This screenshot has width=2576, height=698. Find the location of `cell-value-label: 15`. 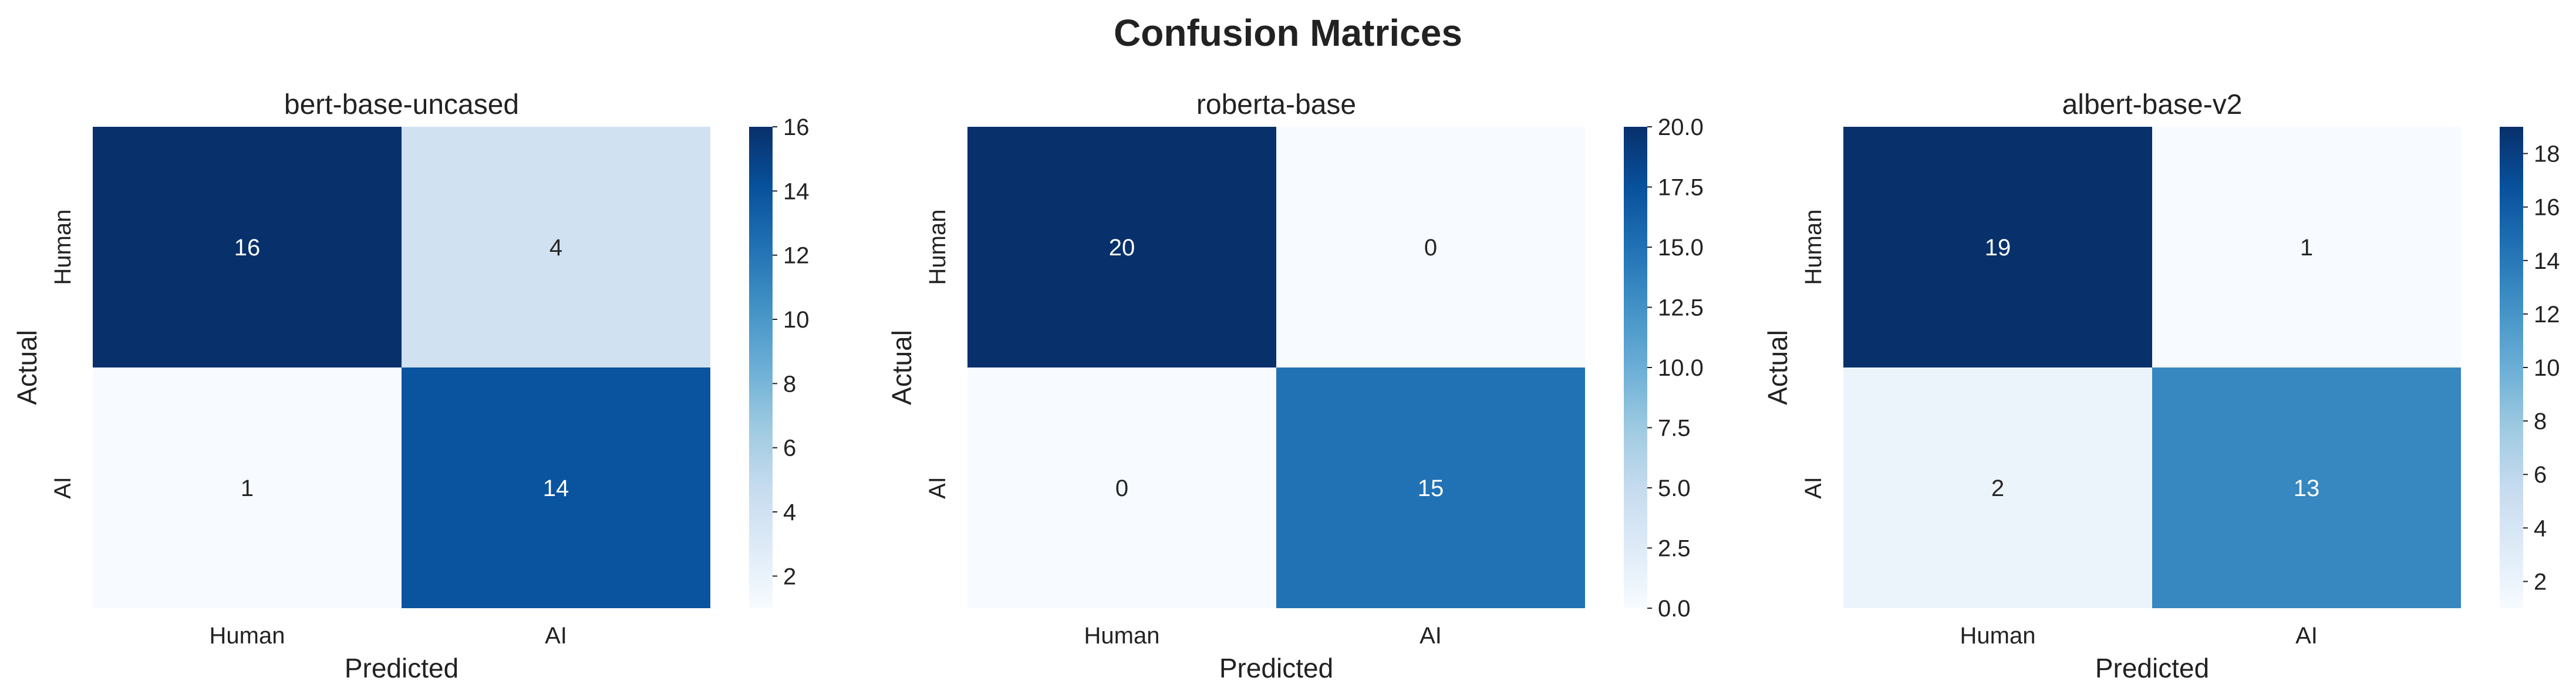

cell-value-label: 15 is located at coordinates (1431, 489).